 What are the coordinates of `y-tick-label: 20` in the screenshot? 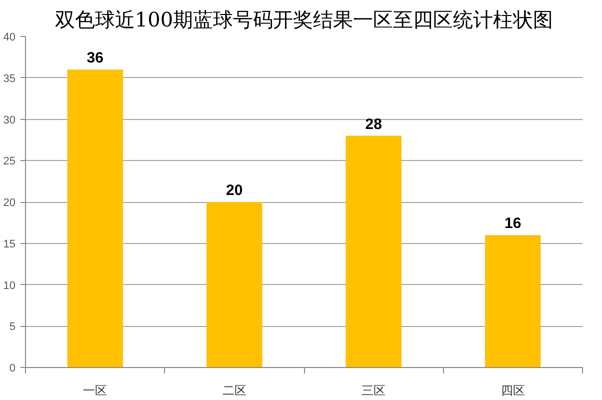 It's located at (9, 203).